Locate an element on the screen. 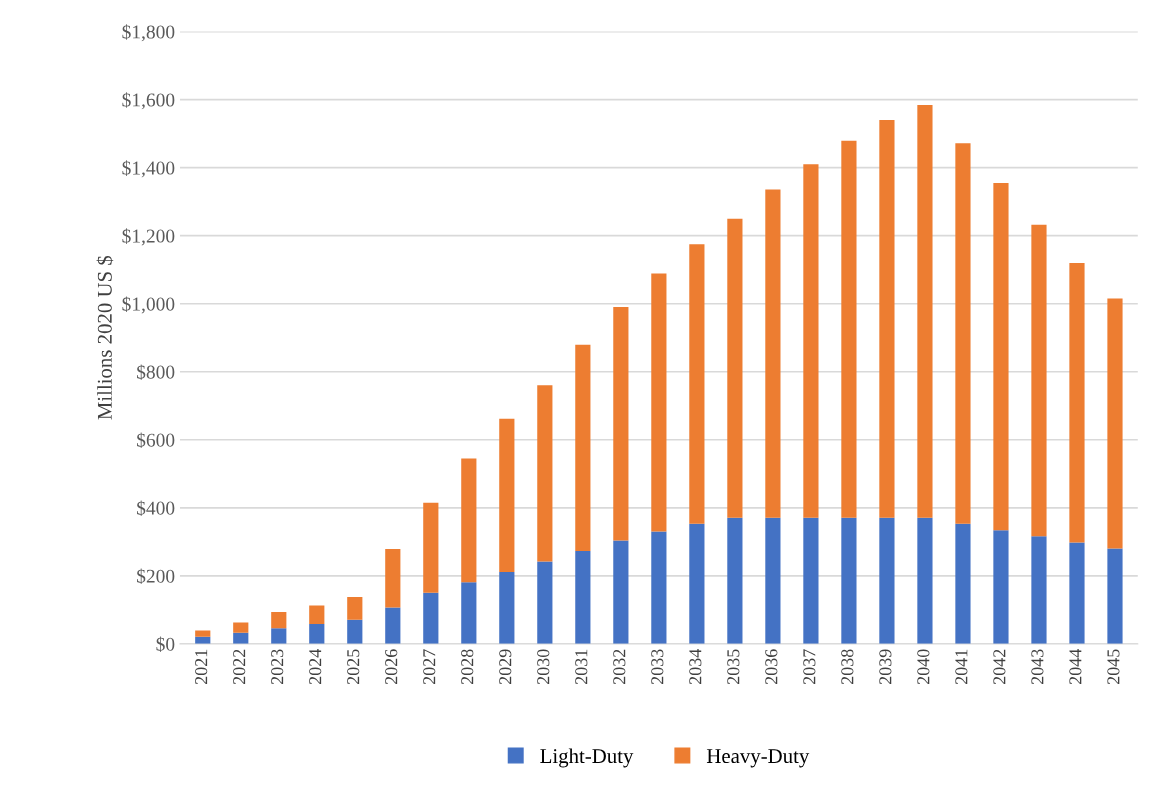  x-tick-label: 2029 is located at coordinates (505, 667).